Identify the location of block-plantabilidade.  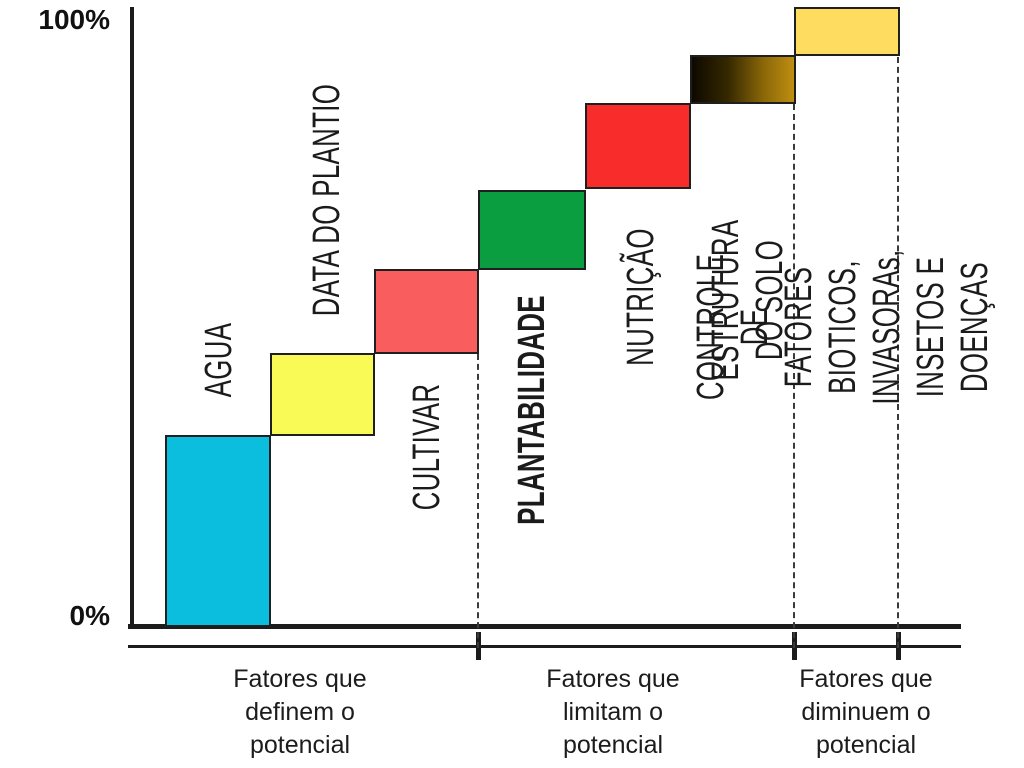
(532, 230).